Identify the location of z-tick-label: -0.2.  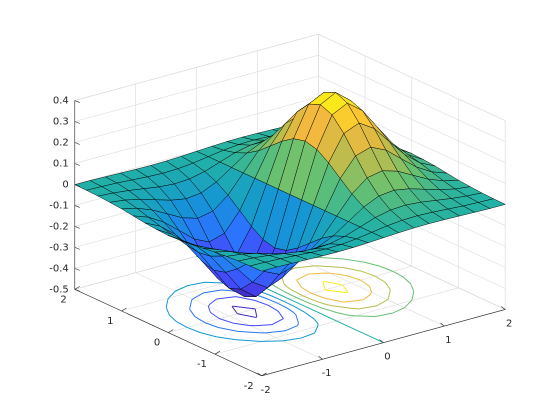
(59, 226).